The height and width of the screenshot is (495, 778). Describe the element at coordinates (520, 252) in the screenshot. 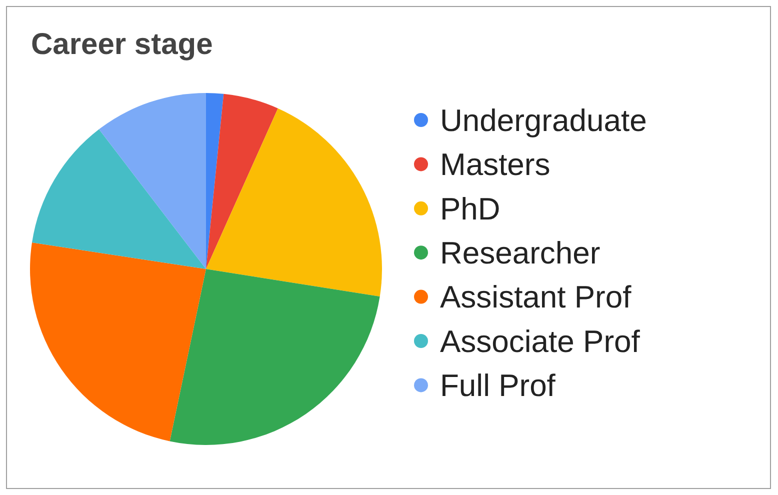

I see `legend-label: Researcher` at that location.